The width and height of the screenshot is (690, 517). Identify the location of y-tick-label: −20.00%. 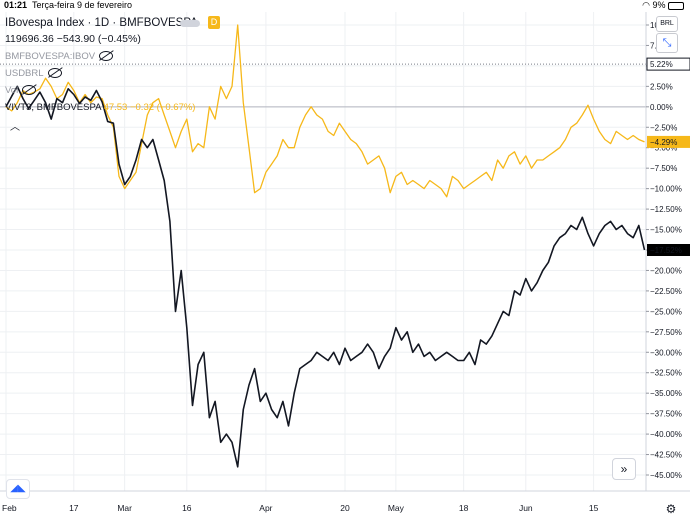
(666, 270).